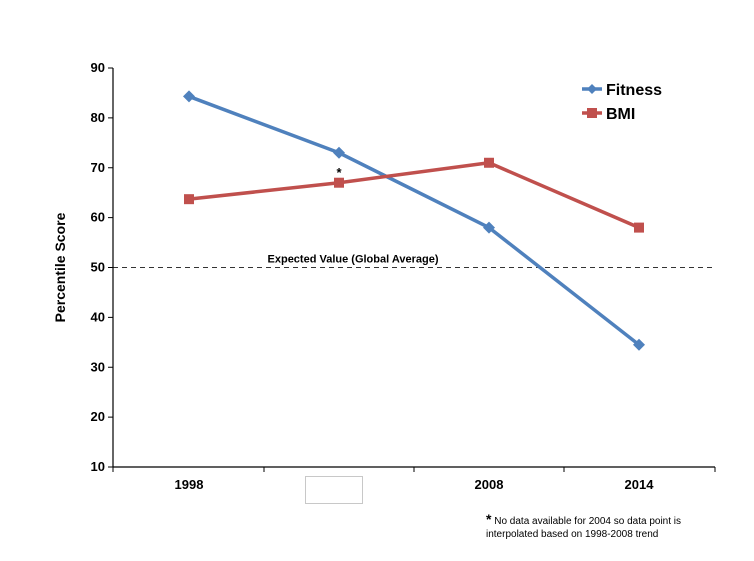  I want to click on x-tick-label: 1998, so click(189, 484).